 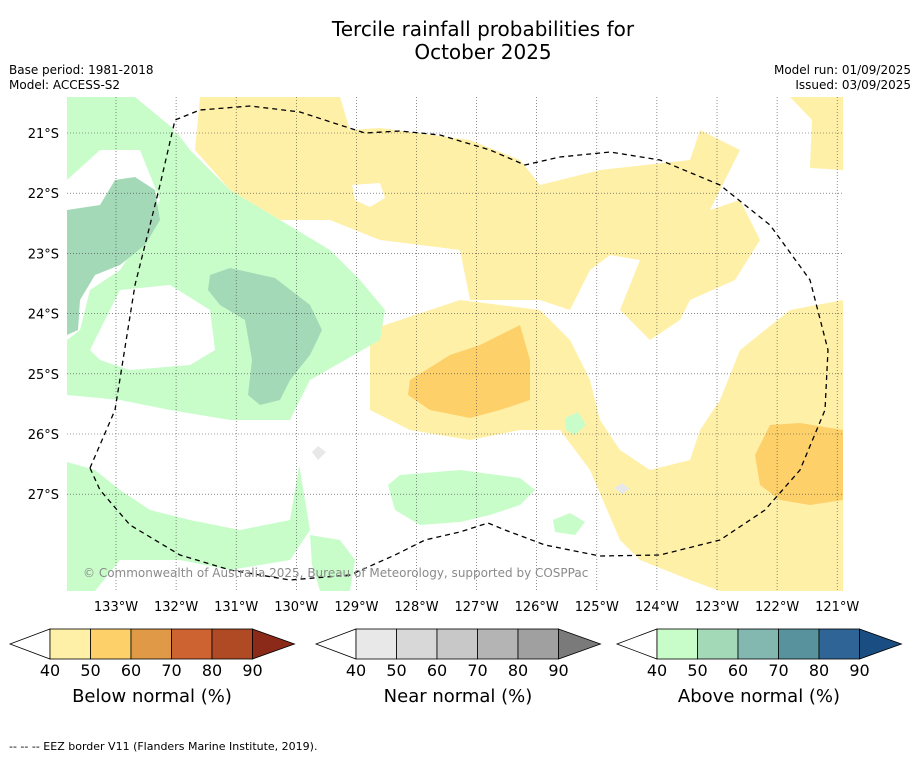 What do you see at coordinates (842, 70) in the screenshot?
I see `model-run: Model run: 01/09/2025` at bounding box center [842, 70].